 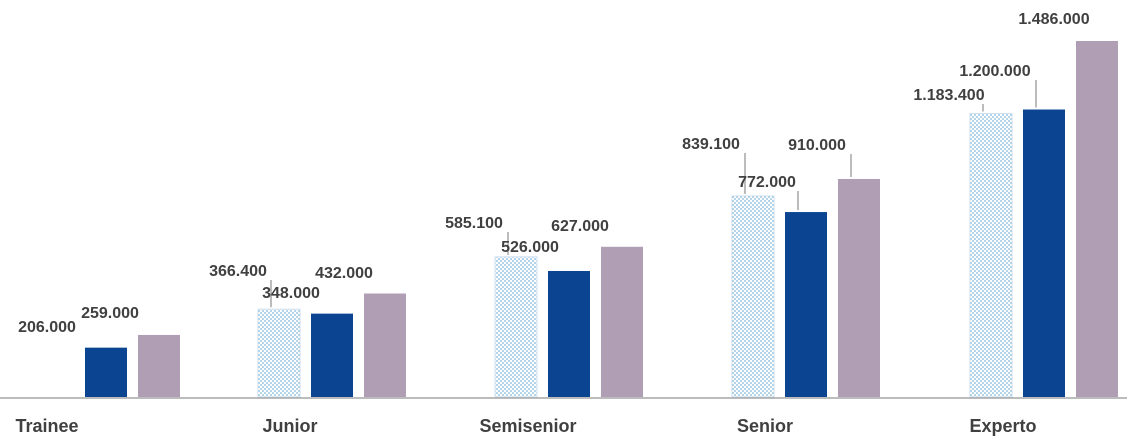 What do you see at coordinates (859, 287) in the screenshot?
I see `bar-s3-senior` at bounding box center [859, 287].